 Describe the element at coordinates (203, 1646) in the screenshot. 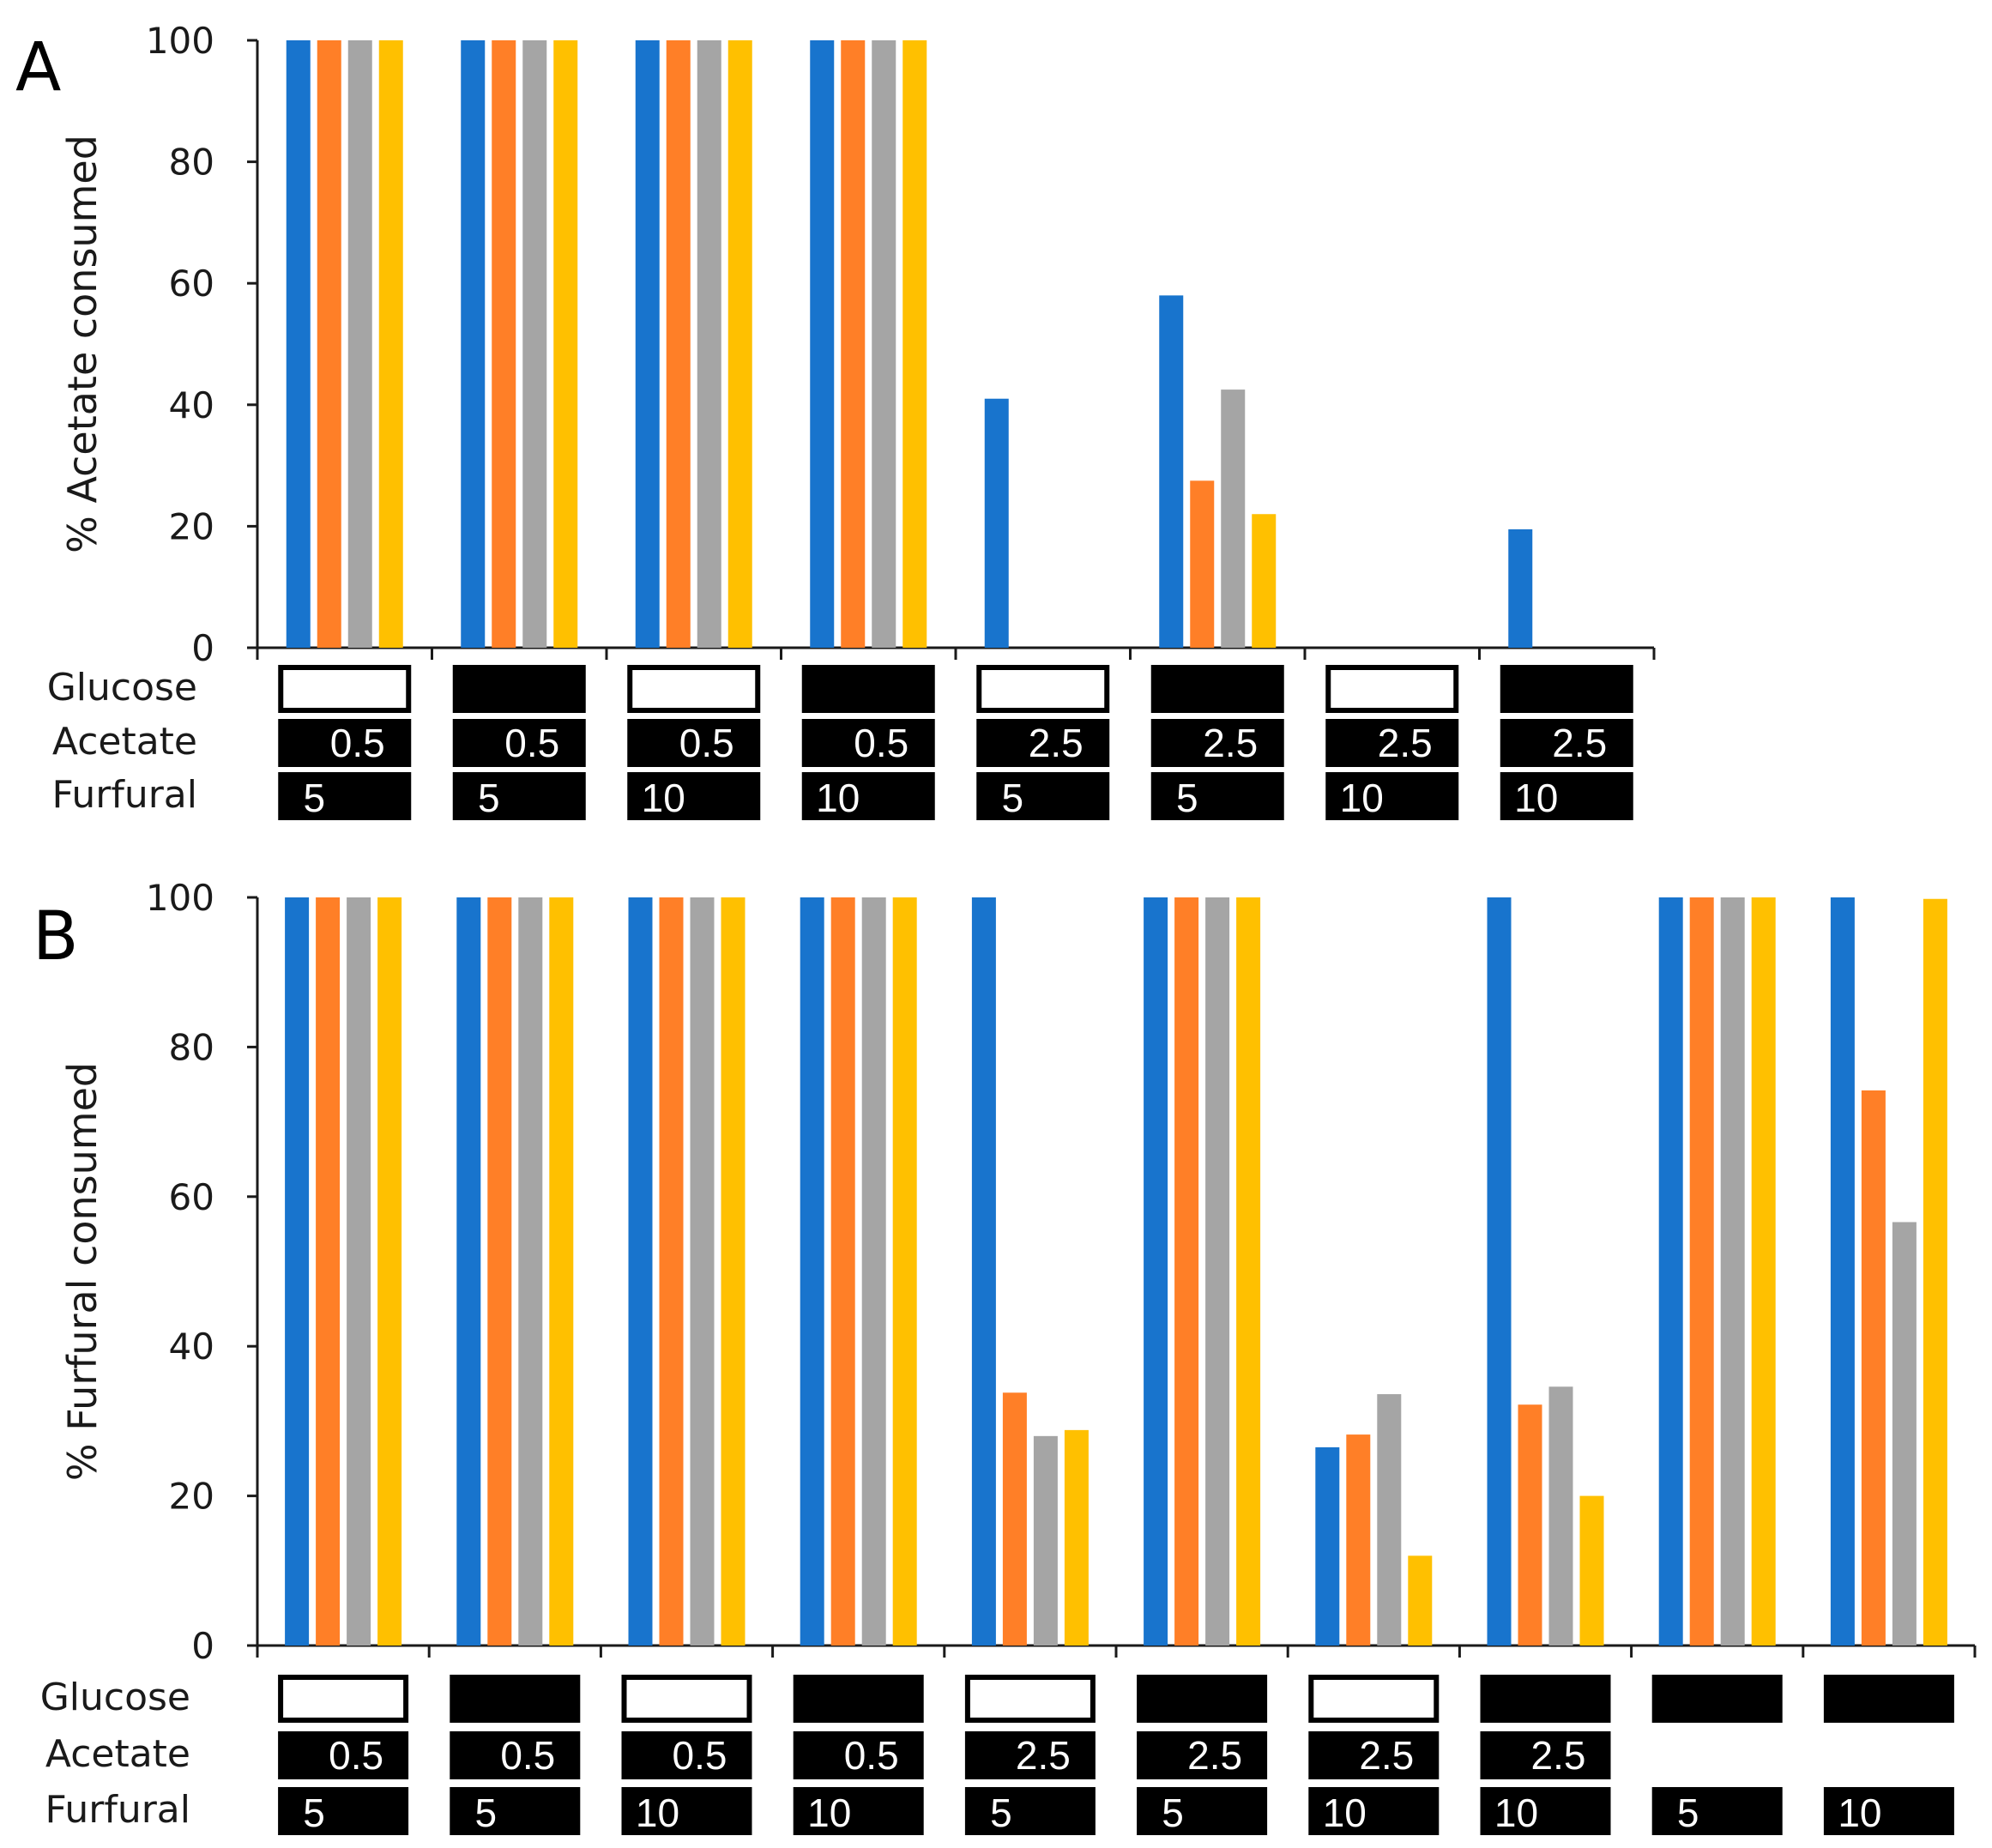

I see `y-tick-label: 0` at that location.